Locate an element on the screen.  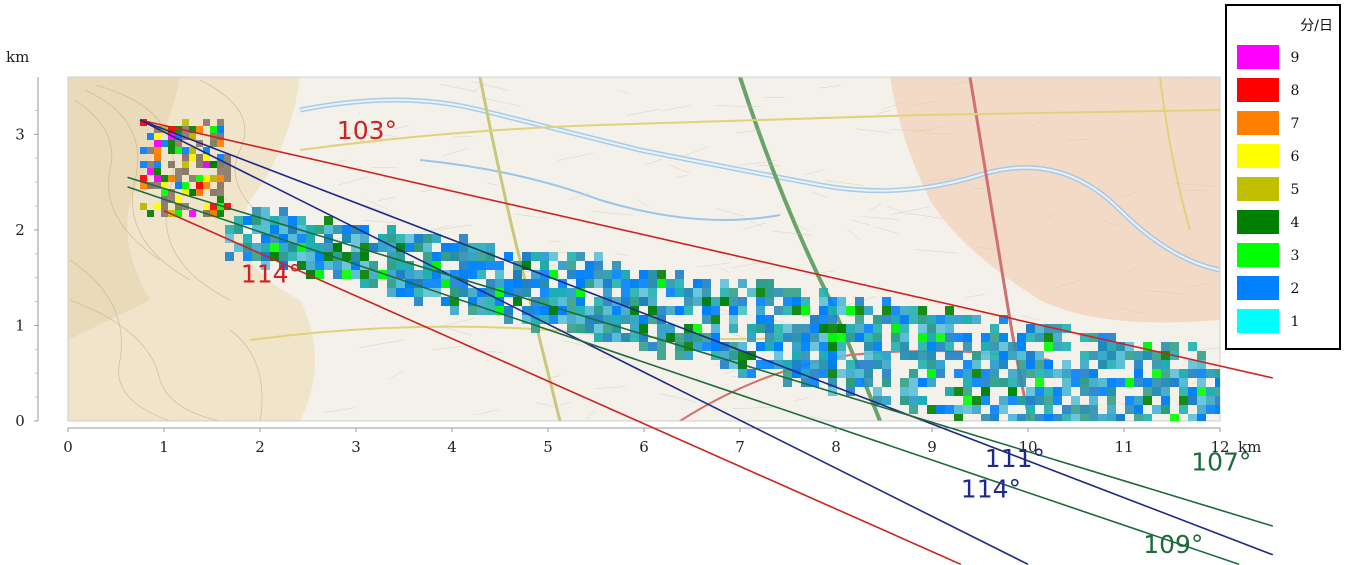
x-tick-label: 5 is located at coordinates (548, 447).